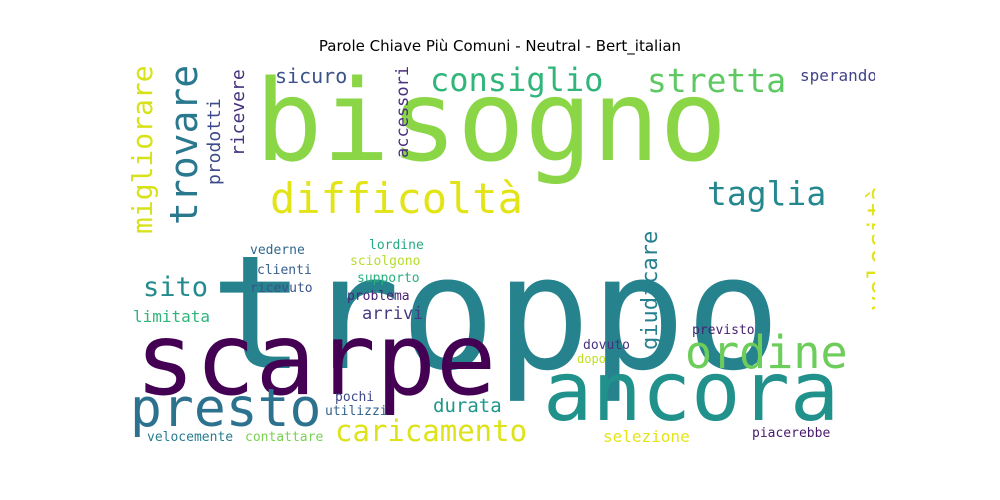 The image size is (1000, 500). What do you see at coordinates (378, 296) in the screenshot?
I see `cloud-word: problema` at bounding box center [378, 296].